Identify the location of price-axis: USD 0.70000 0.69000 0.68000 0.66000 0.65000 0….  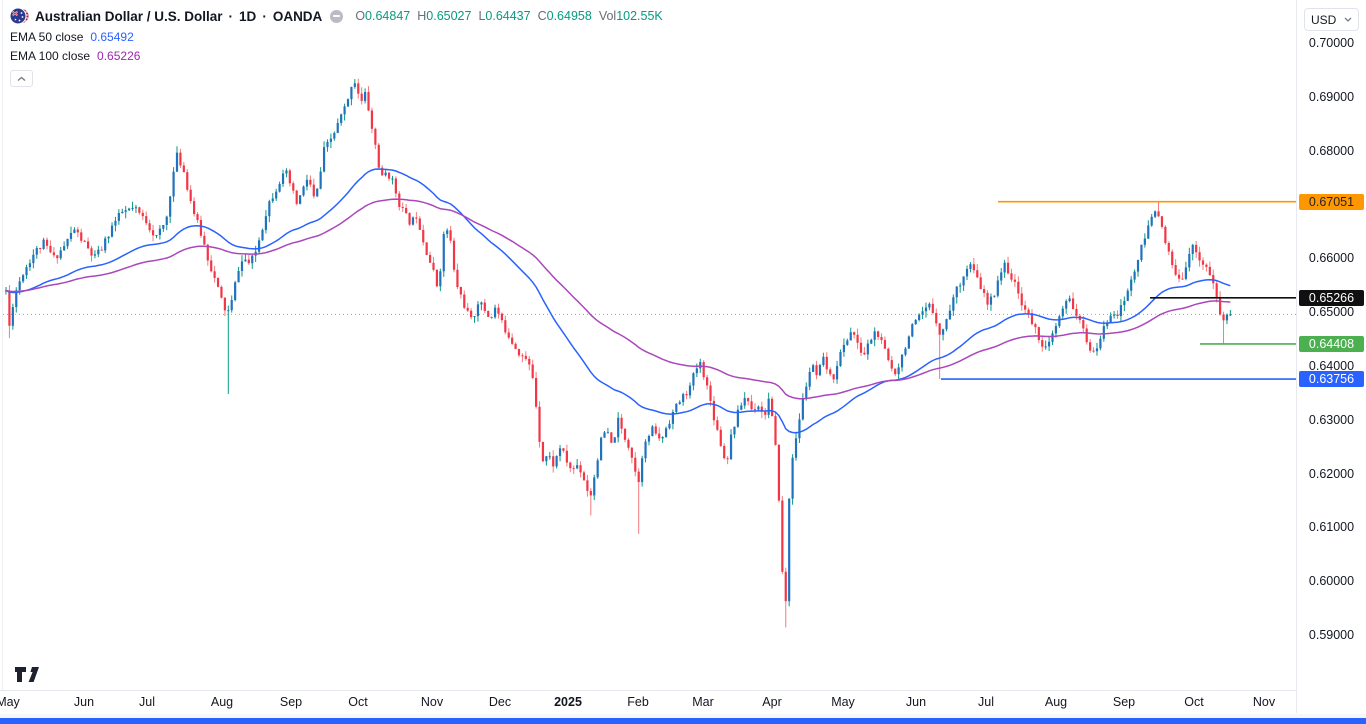
(1331, 356).